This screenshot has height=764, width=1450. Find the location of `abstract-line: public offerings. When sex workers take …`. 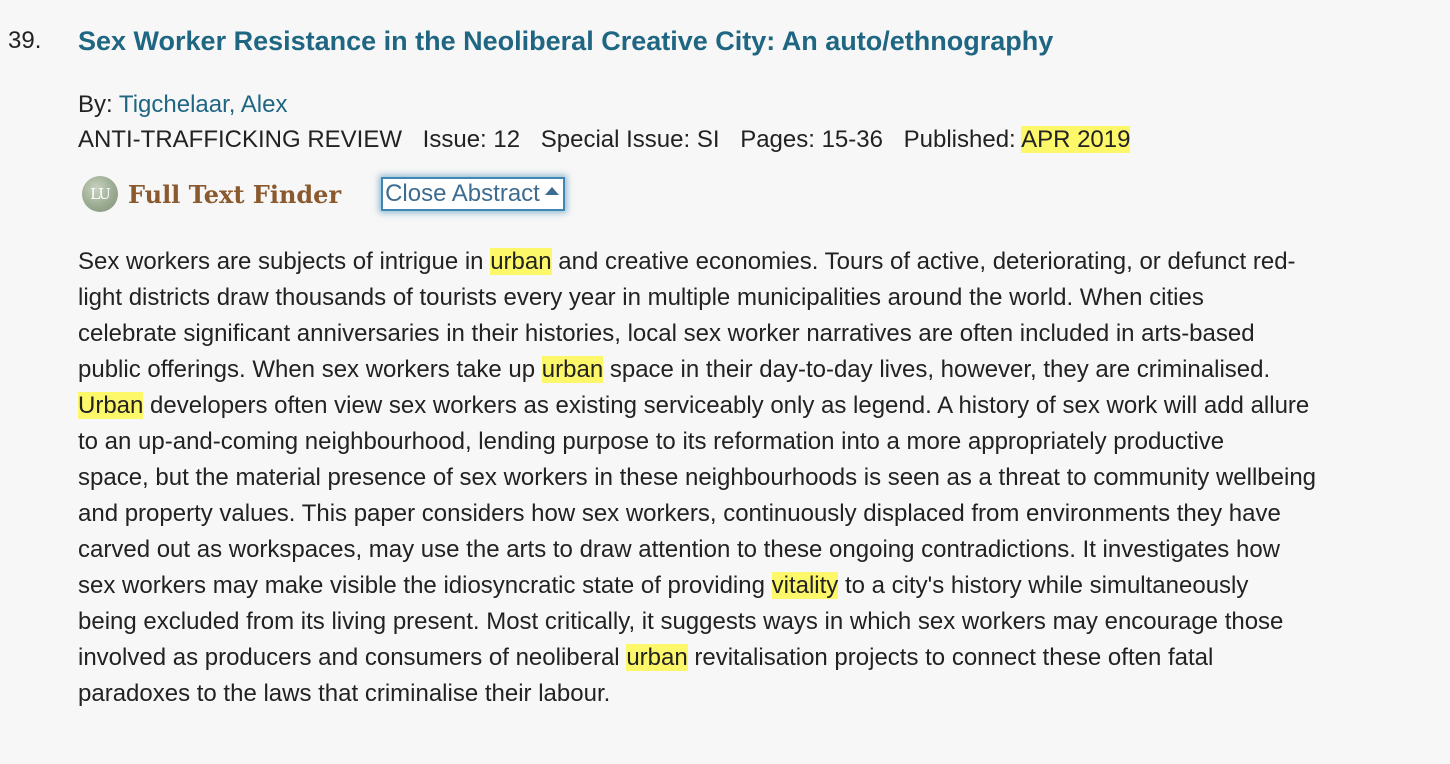

abstract-line: public offerings. When sex workers take … is located at coordinates (759, 370).